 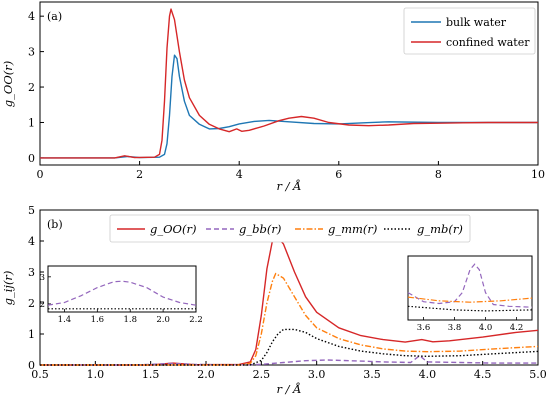 I want to click on inset-x-tick-label: 3.8, so click(x=455, y=328).